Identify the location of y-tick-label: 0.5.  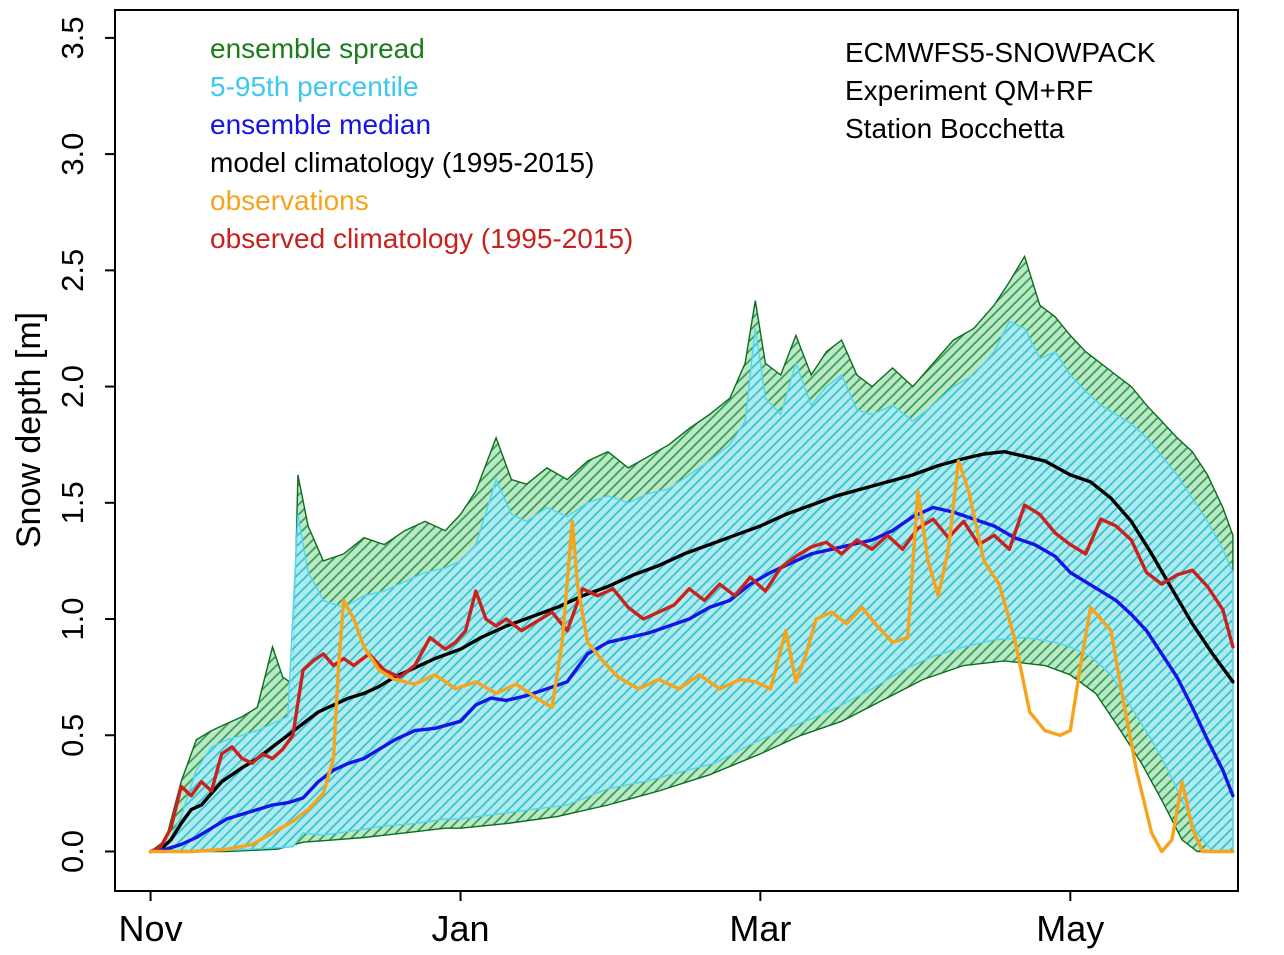
(72, 735).